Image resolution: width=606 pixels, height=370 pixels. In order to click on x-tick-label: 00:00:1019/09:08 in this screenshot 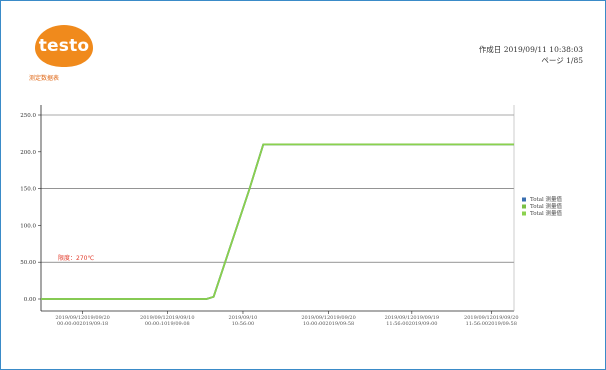, I will do `click(167, 324)`.